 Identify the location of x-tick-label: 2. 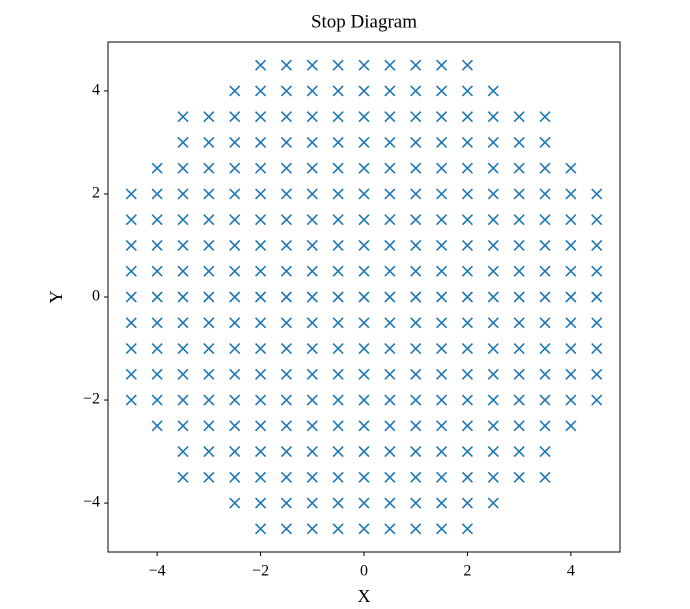
(467, 571).